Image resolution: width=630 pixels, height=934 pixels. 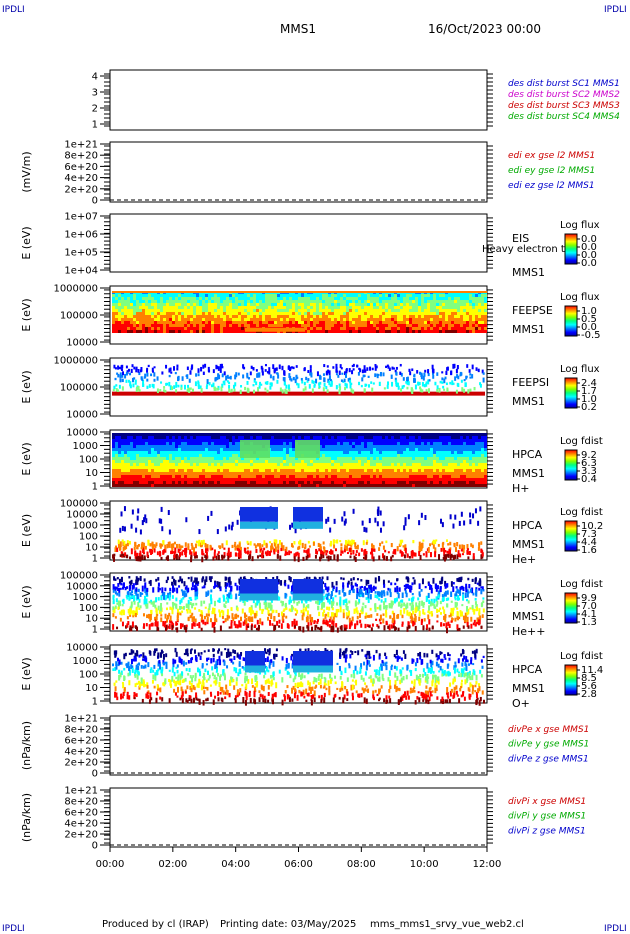 I want to click on ytick-label: 10, so click(x=91, y=473).